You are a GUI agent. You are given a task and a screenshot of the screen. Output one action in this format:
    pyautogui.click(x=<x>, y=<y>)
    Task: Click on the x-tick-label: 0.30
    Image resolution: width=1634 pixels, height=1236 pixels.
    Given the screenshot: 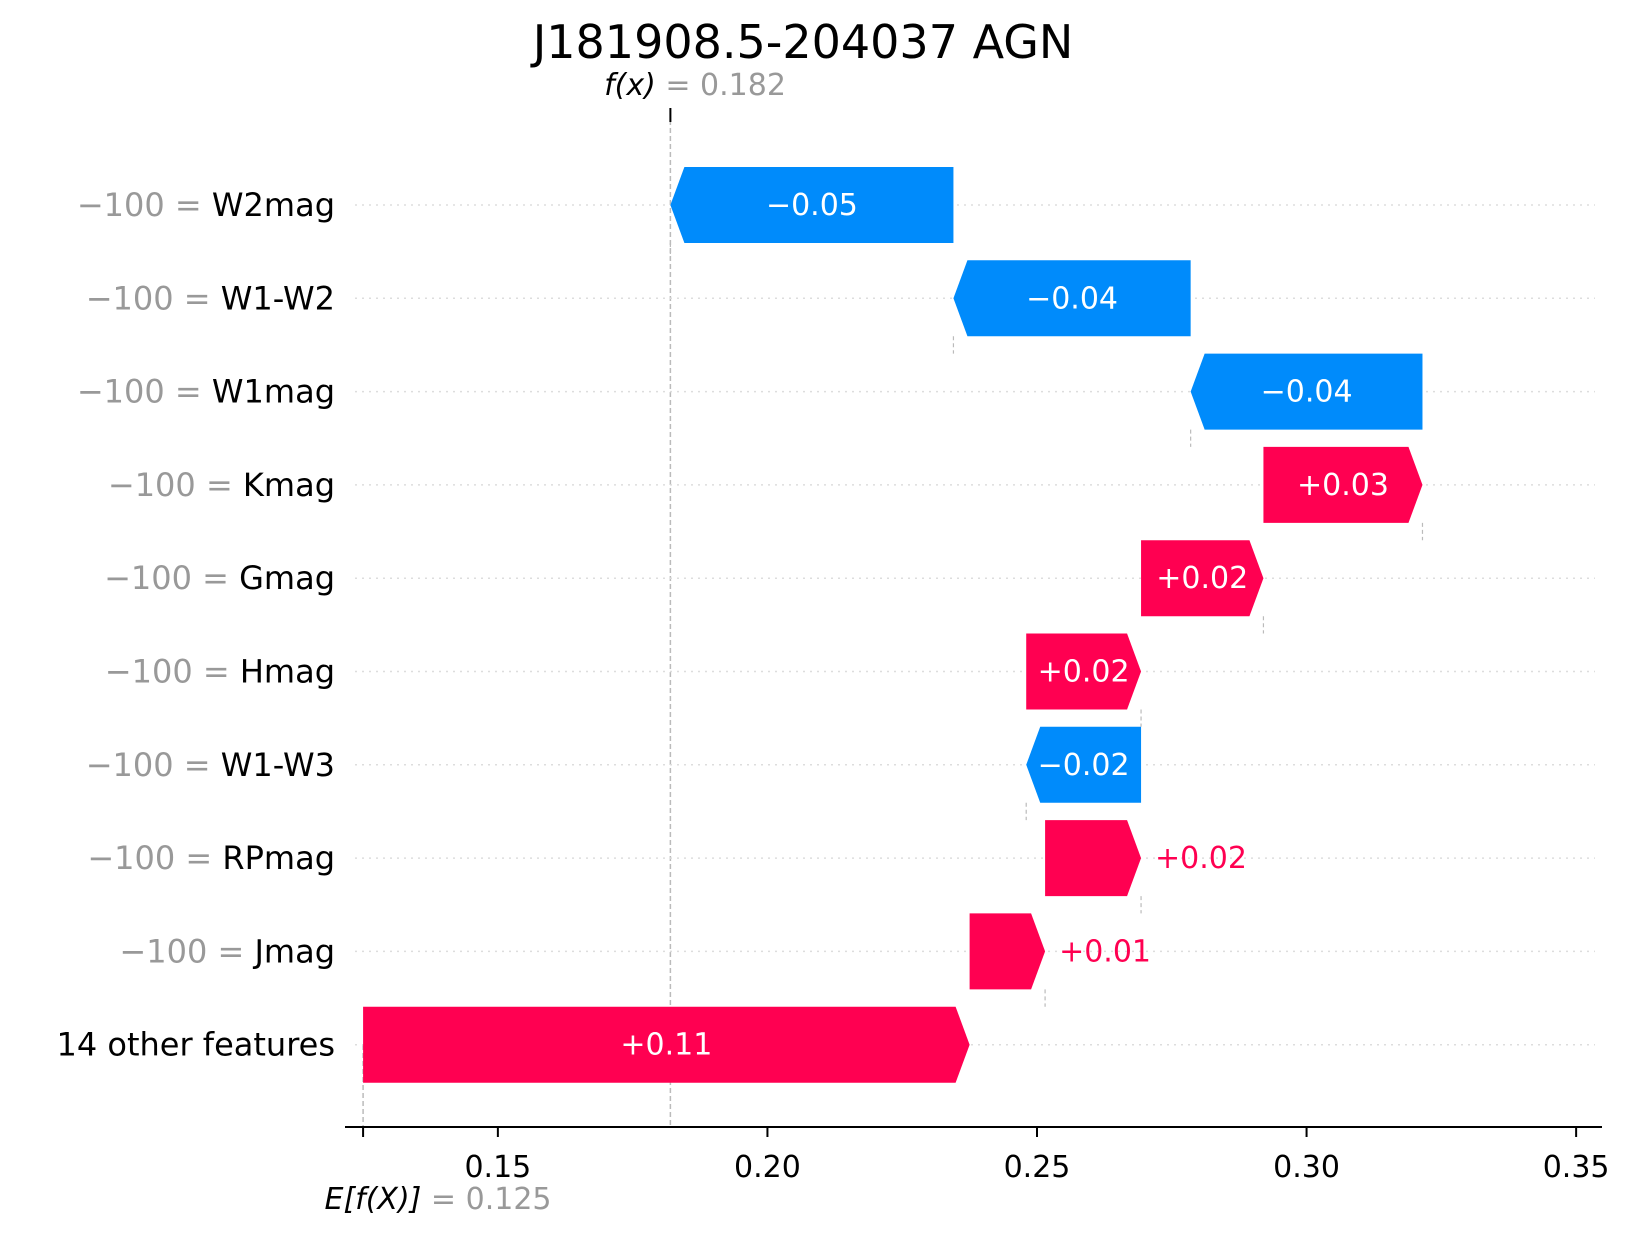 What is the action you would take?
    pyautogui.click(x=1306, y=1167)
    